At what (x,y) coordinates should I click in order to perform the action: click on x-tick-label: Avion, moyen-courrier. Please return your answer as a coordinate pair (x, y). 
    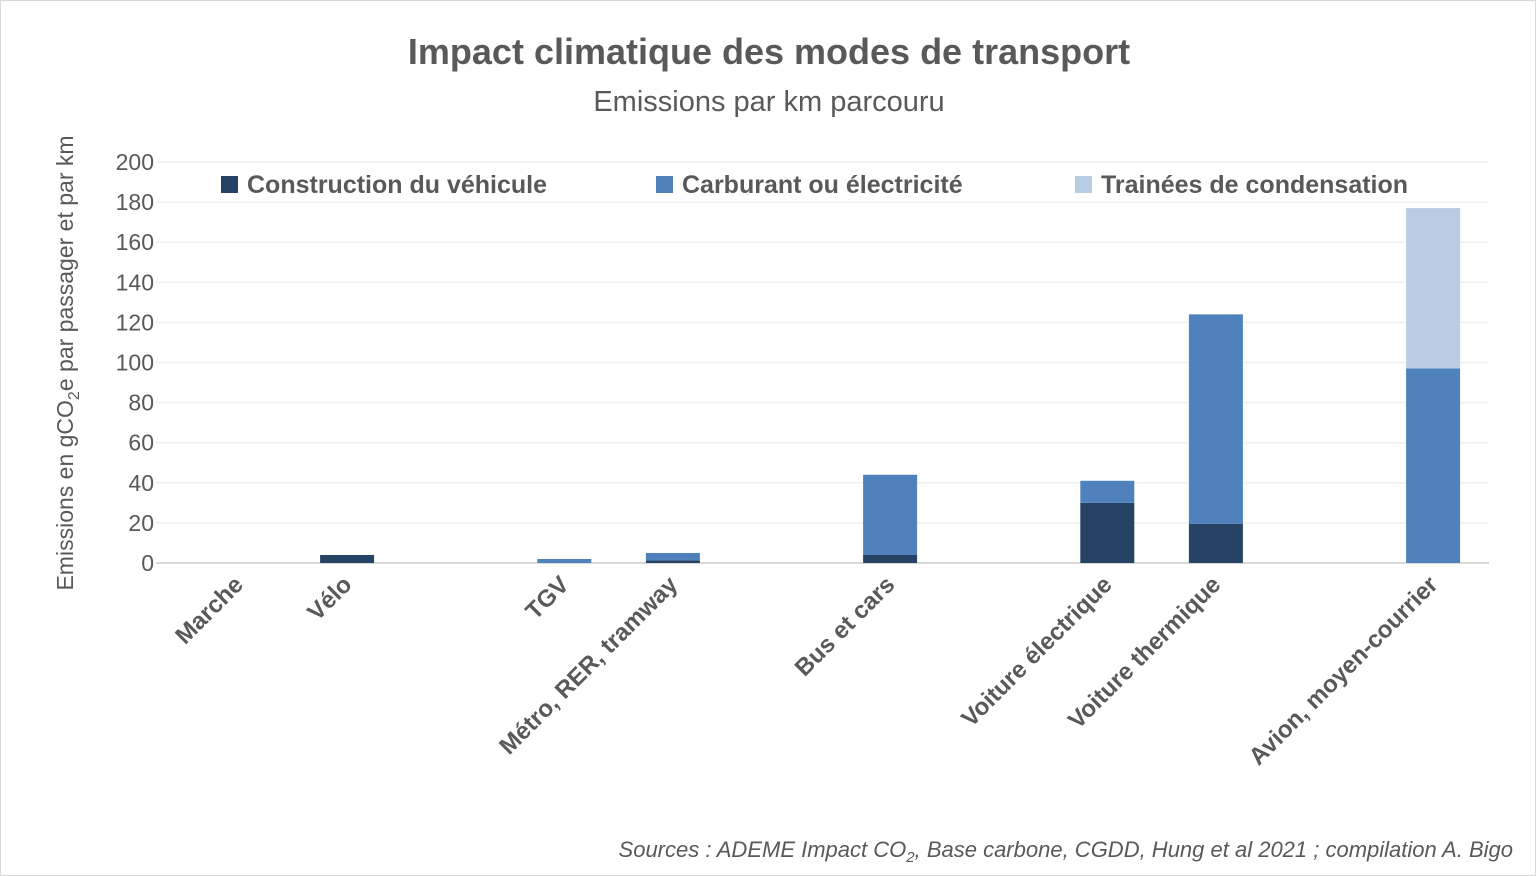
    Looking at the image, I should click on (1344, 671).